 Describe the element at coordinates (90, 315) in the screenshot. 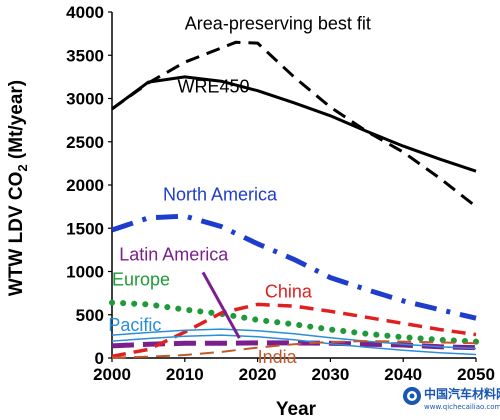

I see `y-tick-label: 500` at that location.